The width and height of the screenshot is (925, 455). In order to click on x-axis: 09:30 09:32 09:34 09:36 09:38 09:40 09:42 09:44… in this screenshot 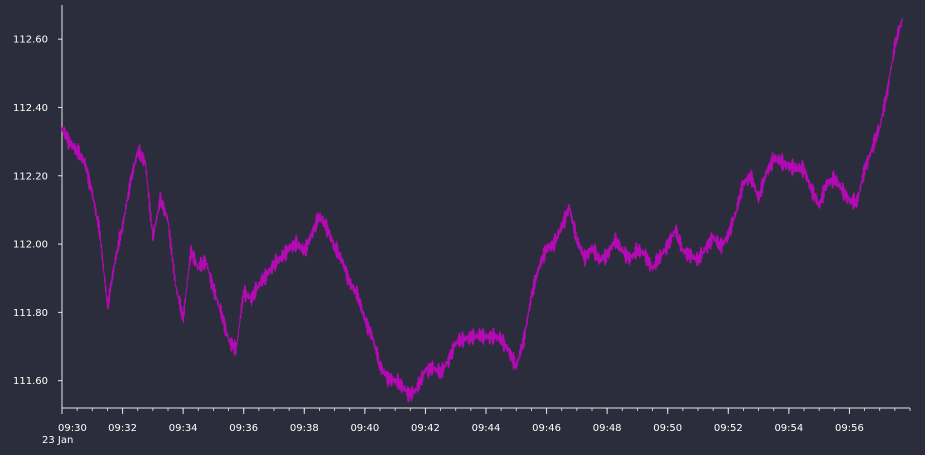, I will do `click(484, 421)`.